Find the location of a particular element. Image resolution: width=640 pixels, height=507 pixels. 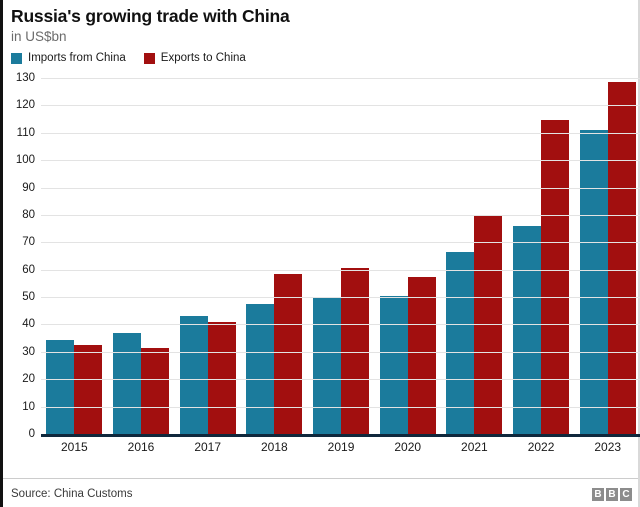

legend-label-exports: Exports to China is located at coordinates (203, 58).